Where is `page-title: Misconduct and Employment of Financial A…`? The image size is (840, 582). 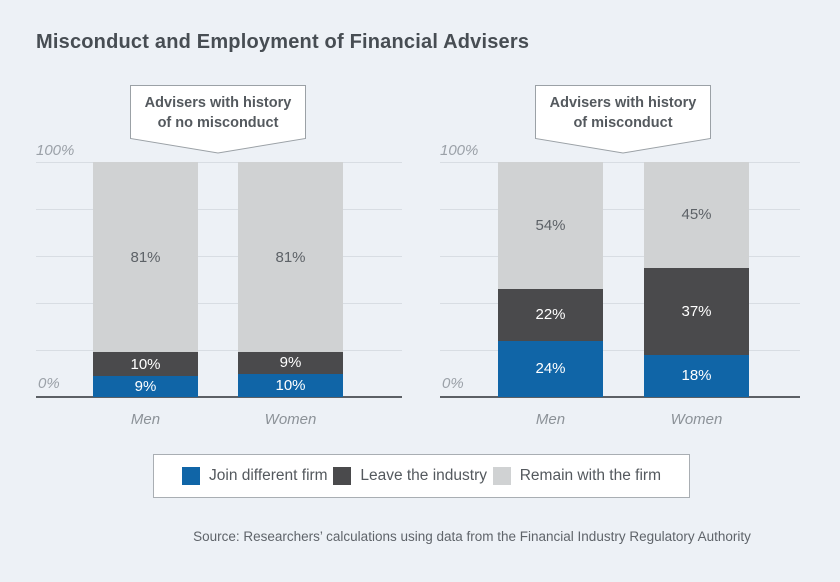 page-title: Misconduct and Employment of Financial A… is located at coordinates (283, 42).